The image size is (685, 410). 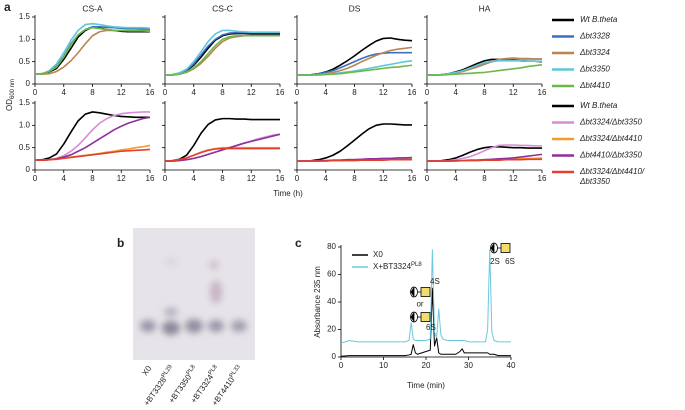 I want to click on annotation: or, so click(x=419, y=304).